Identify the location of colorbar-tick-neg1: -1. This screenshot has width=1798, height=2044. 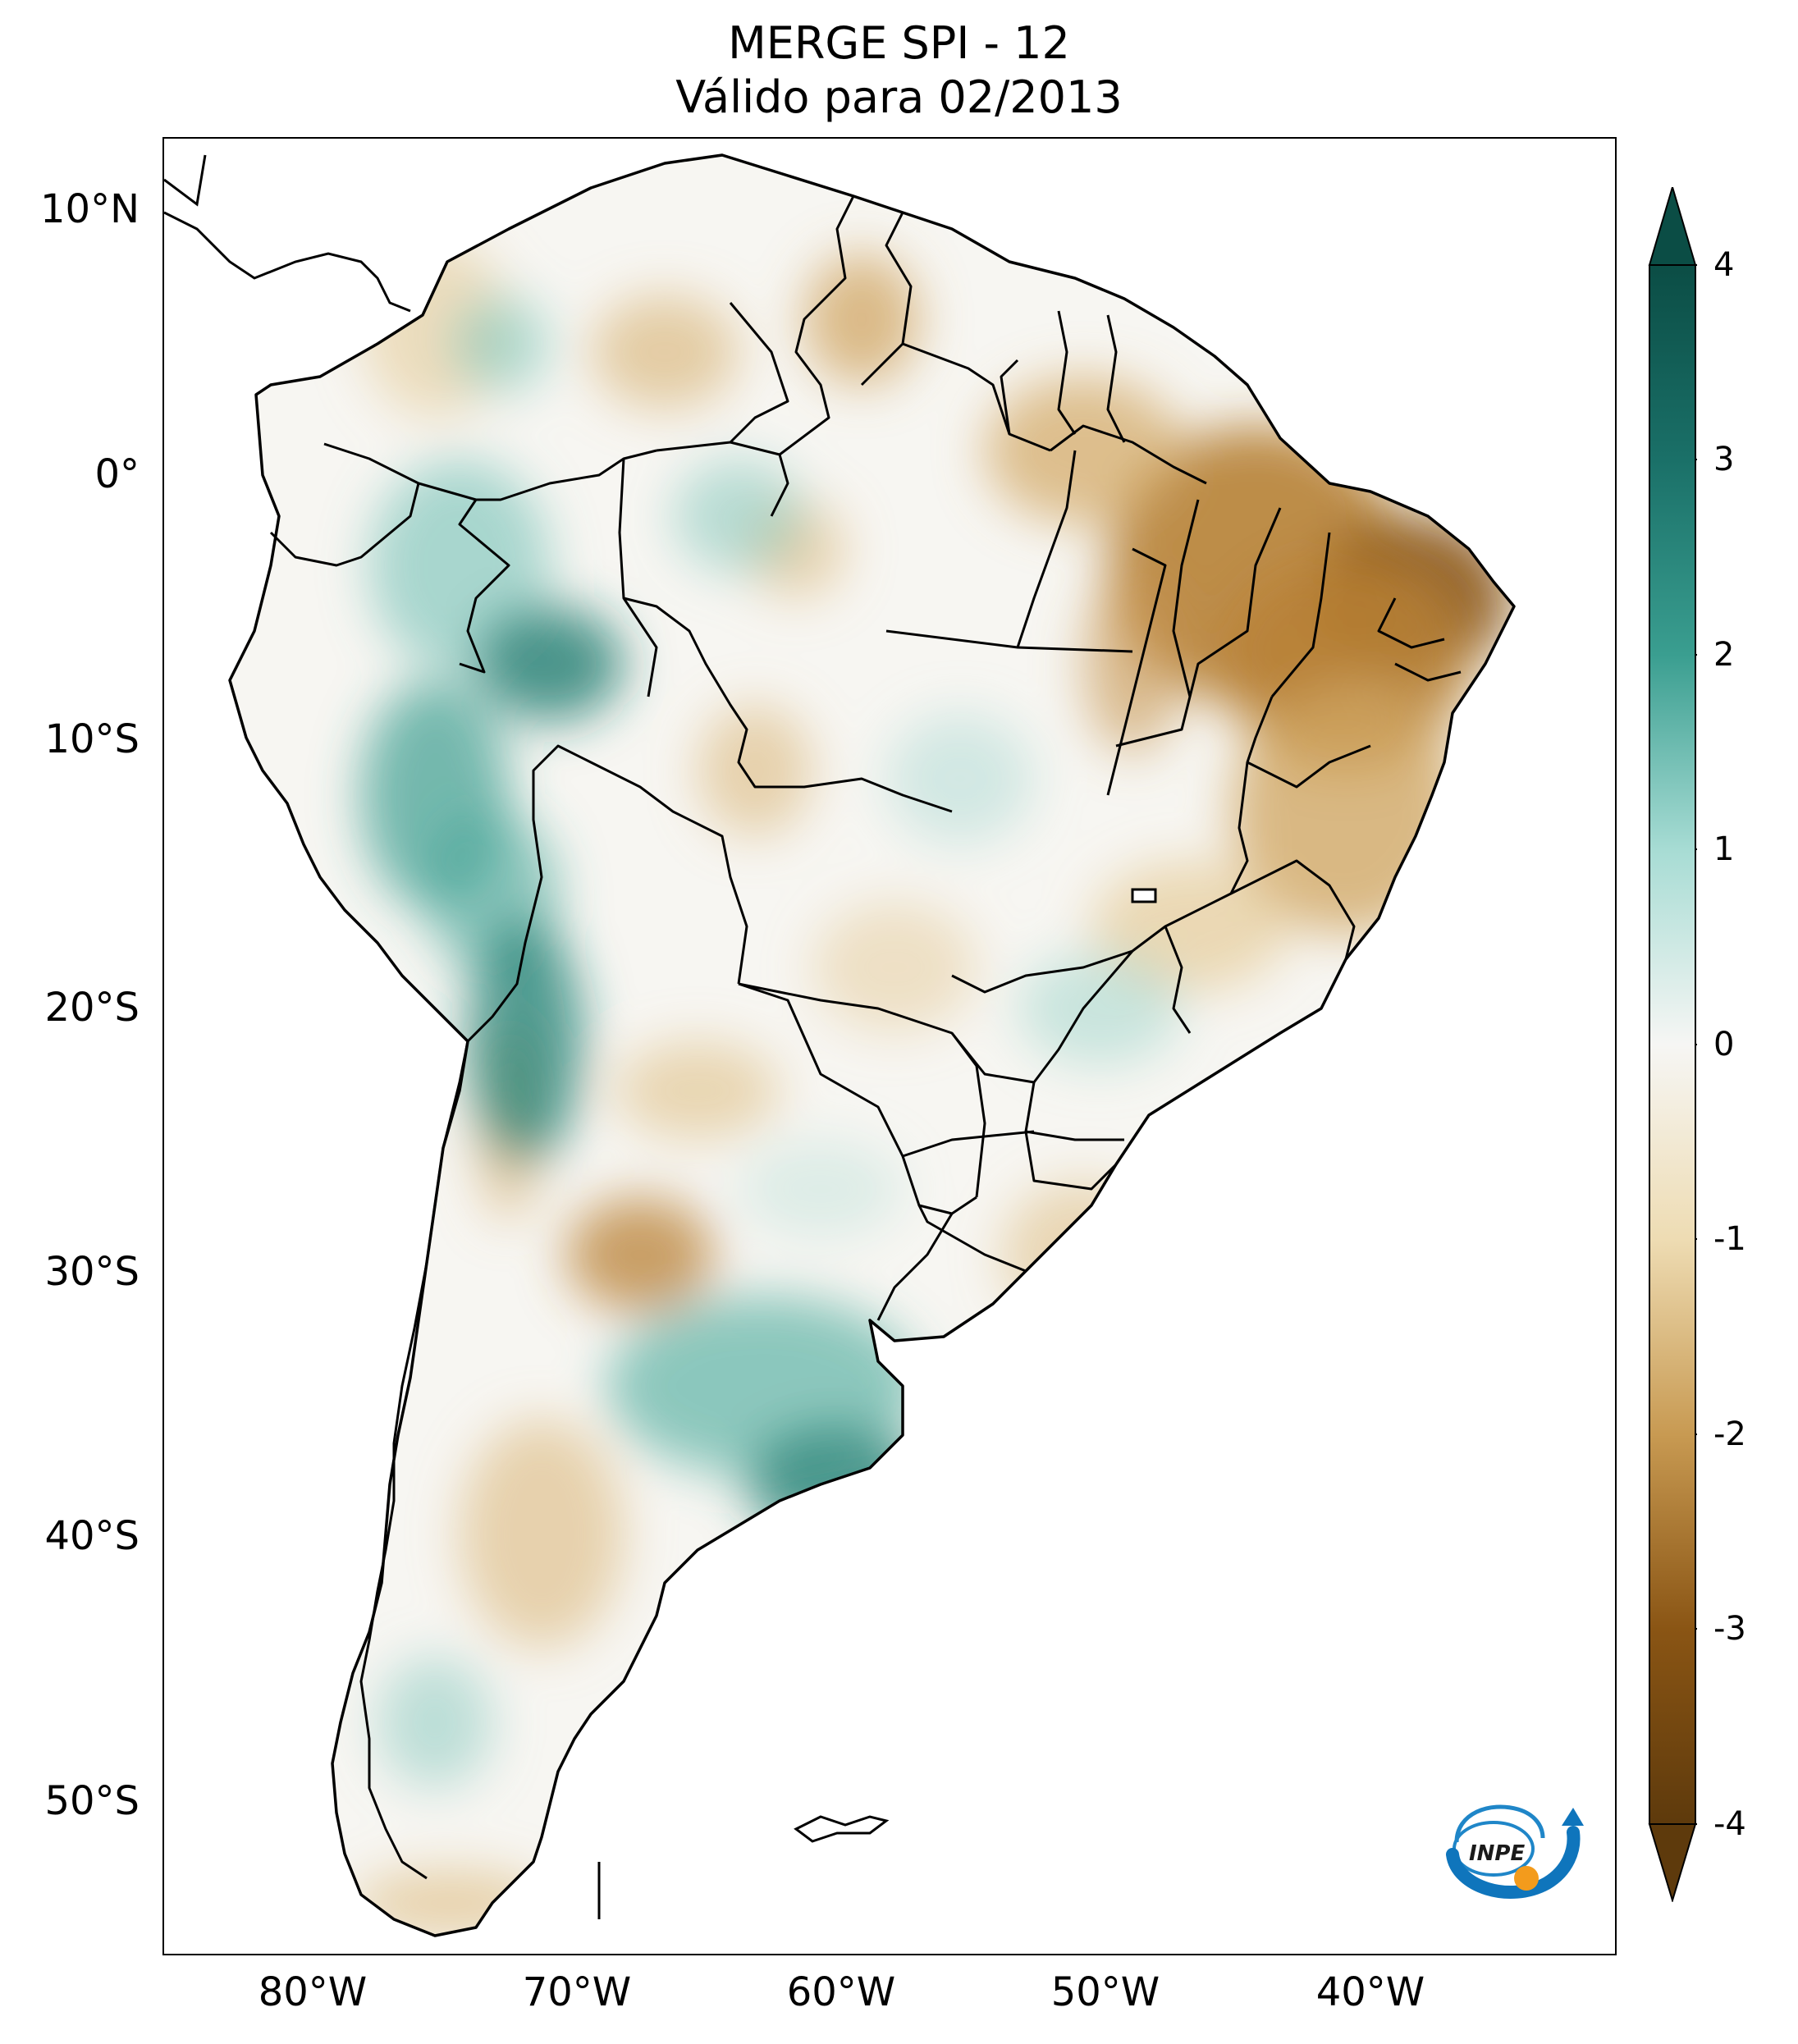
(1729, 1239).